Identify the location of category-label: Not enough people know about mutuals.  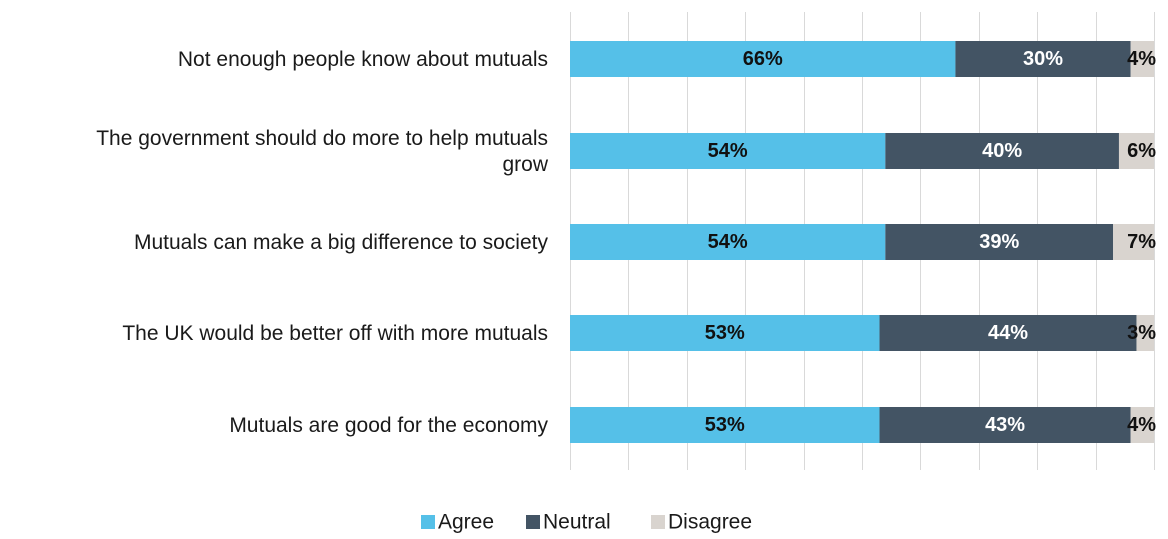
(363, 59).